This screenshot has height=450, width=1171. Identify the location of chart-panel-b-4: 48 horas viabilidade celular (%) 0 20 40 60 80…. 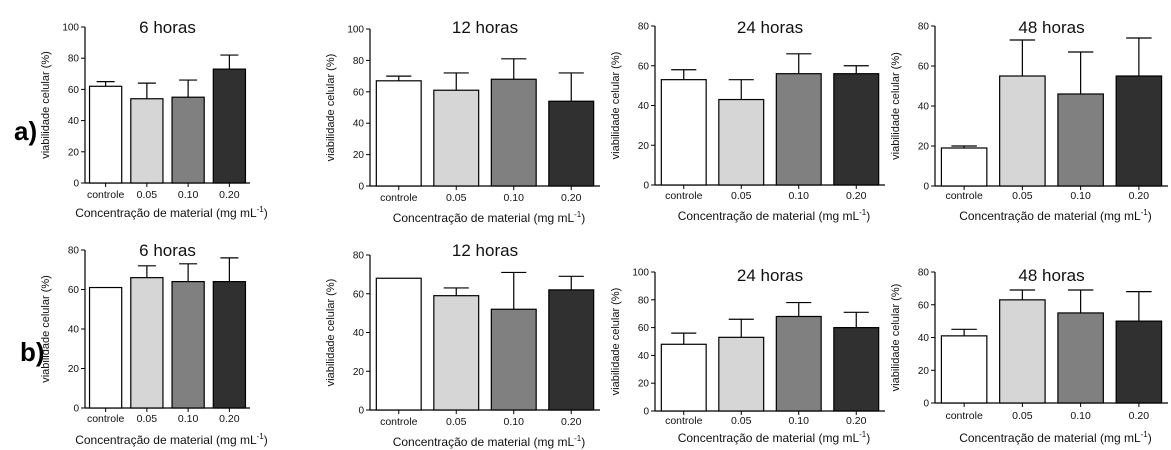
(1029, 355).